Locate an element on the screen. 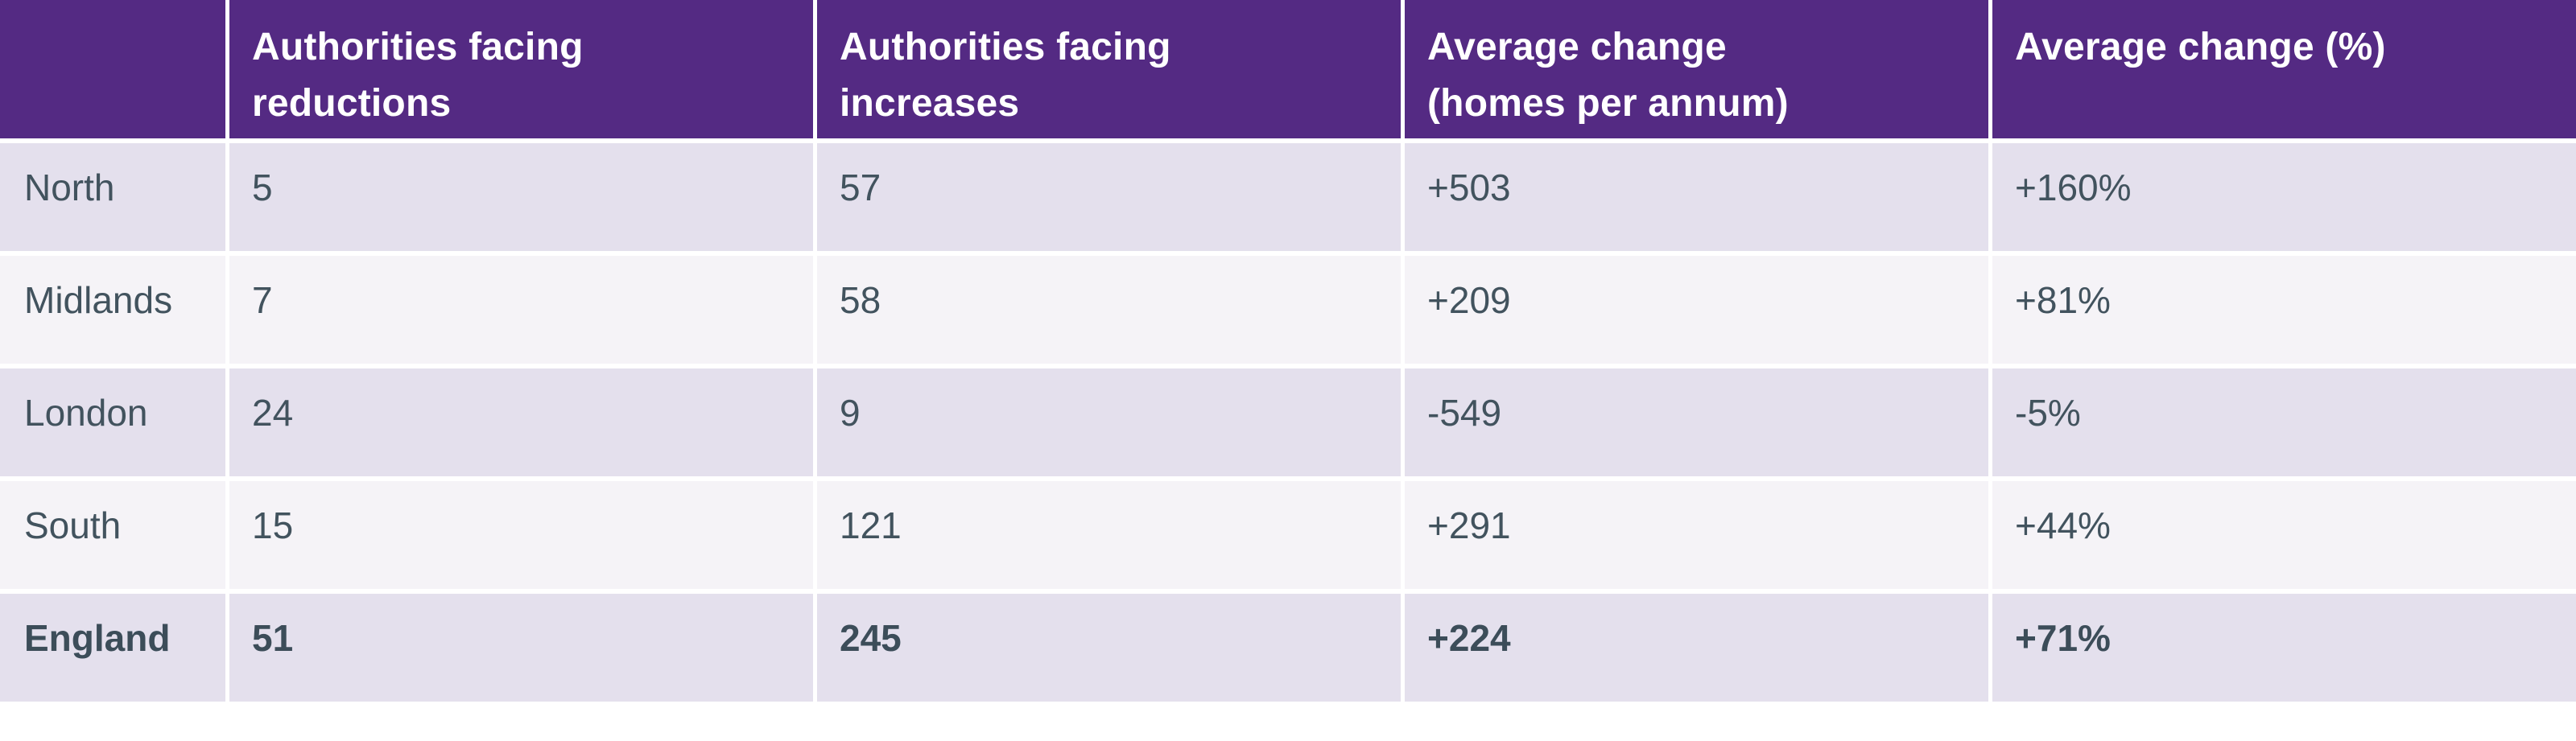 Image resolution: width=2576 pixels, height=741 pixels. value-cell-increases: 9 is located at coordinates (1111, 424).